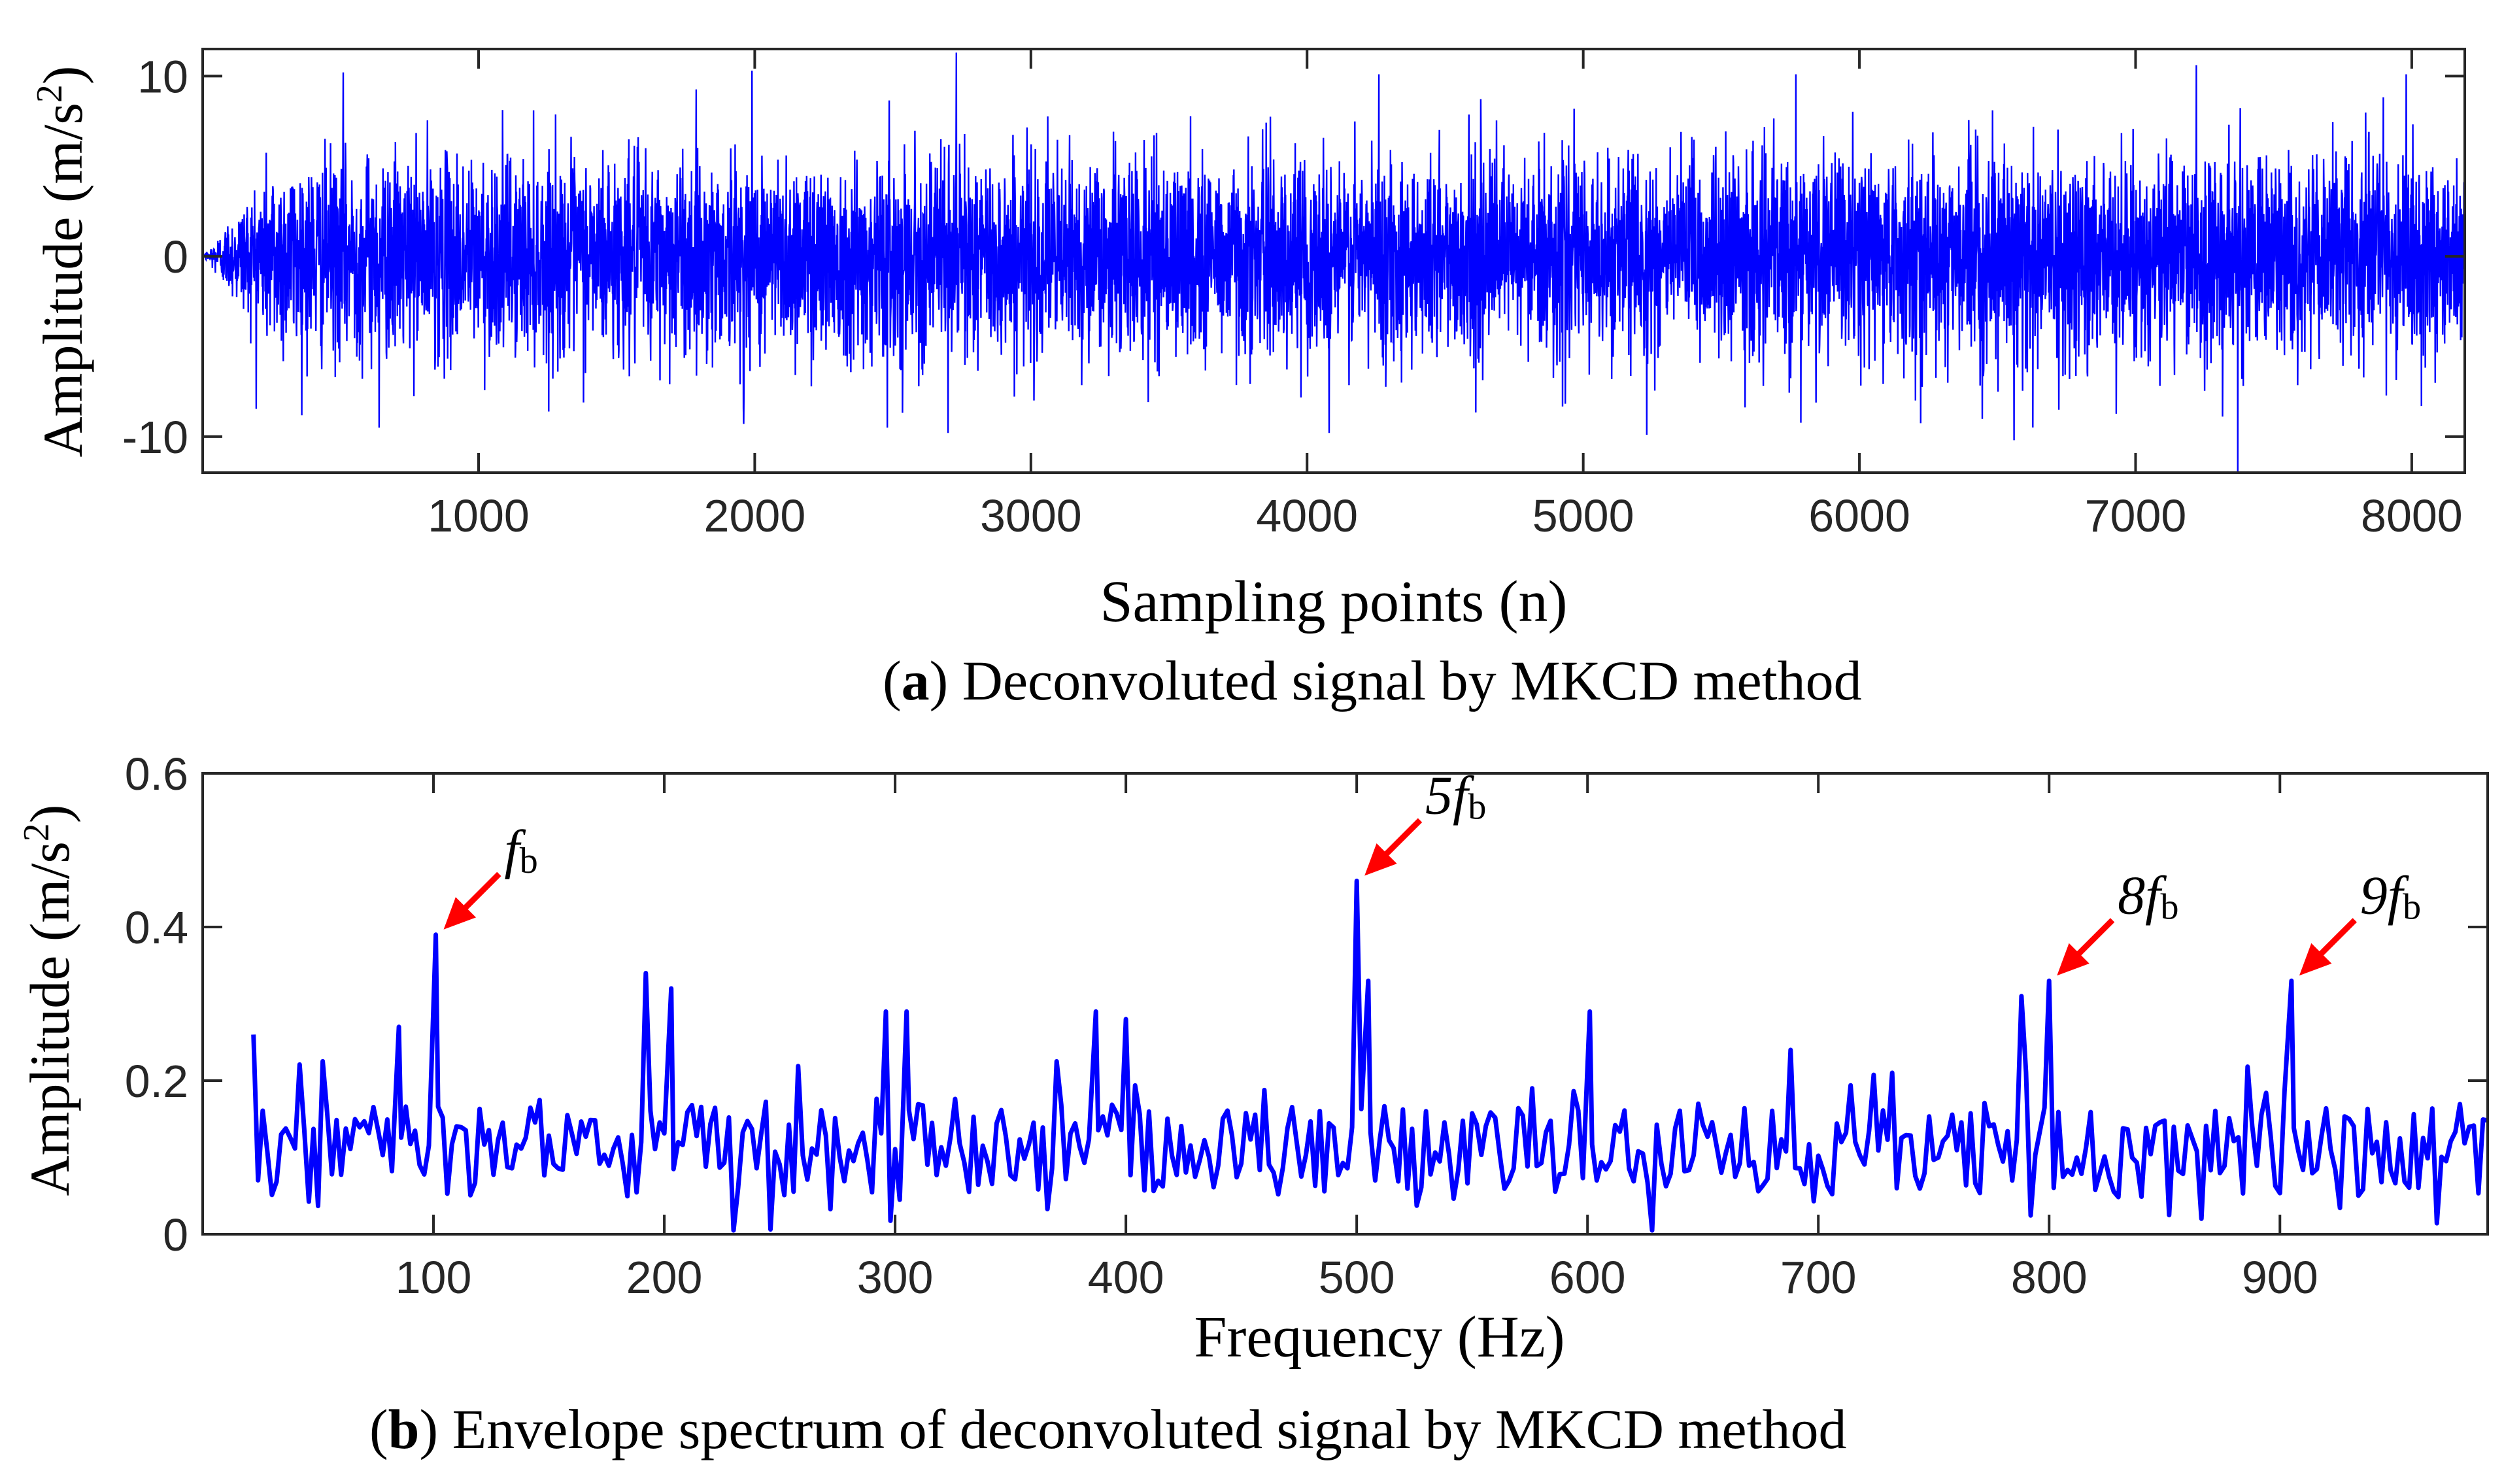  I want to click on annotation-label: fb, so click(520, 850).